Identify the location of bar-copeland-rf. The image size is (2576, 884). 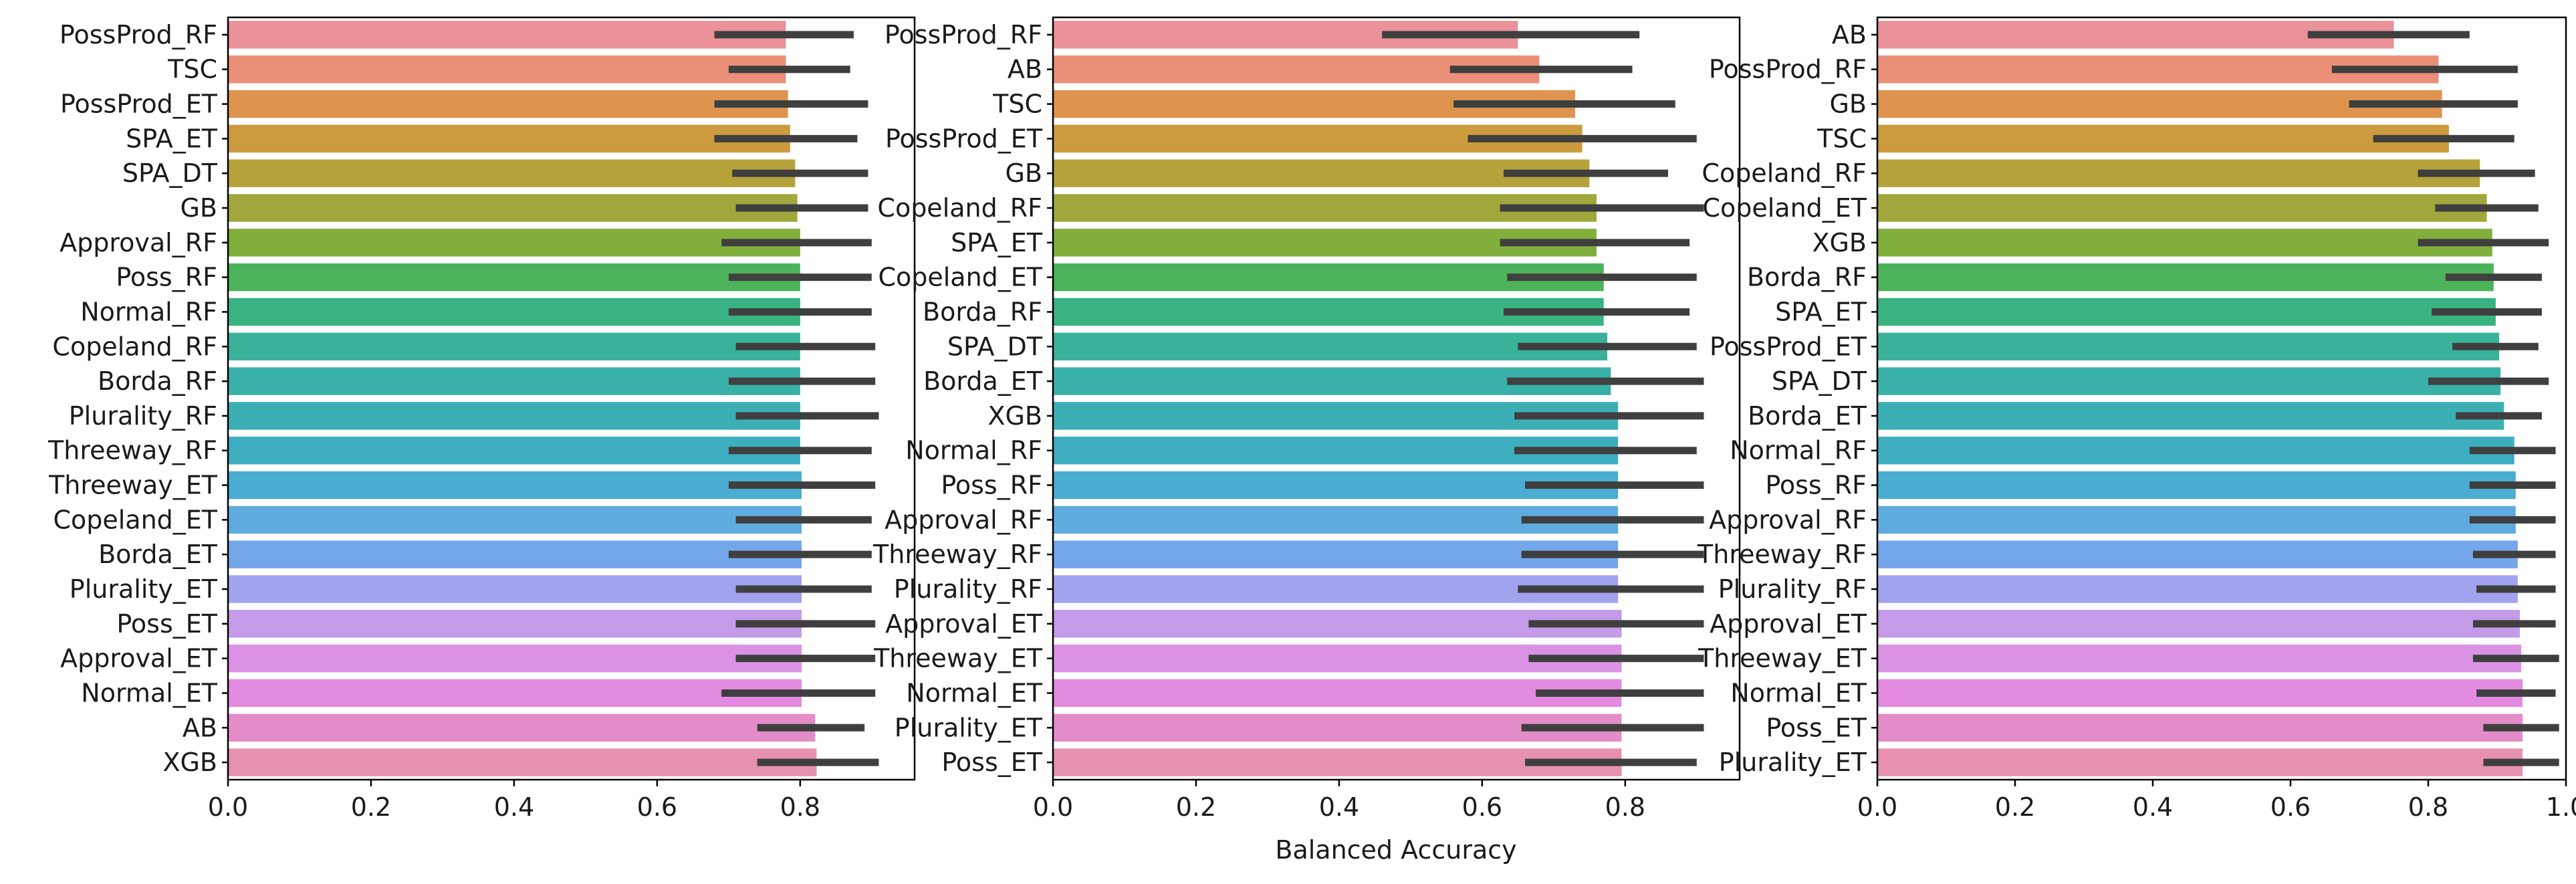
(514, 346).